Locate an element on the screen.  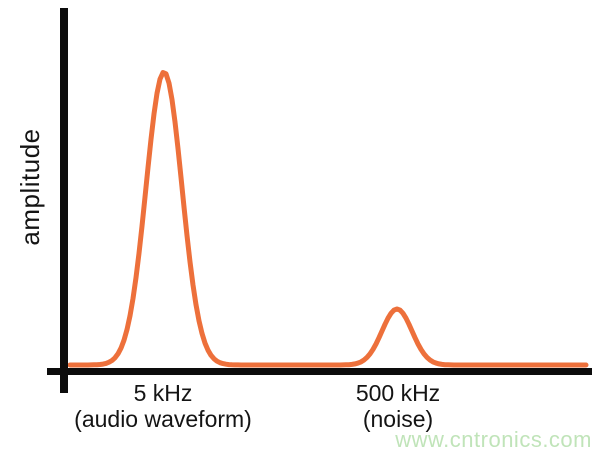
peak2-frequency-label: 500 kHz is located at coordinates (398, 393).